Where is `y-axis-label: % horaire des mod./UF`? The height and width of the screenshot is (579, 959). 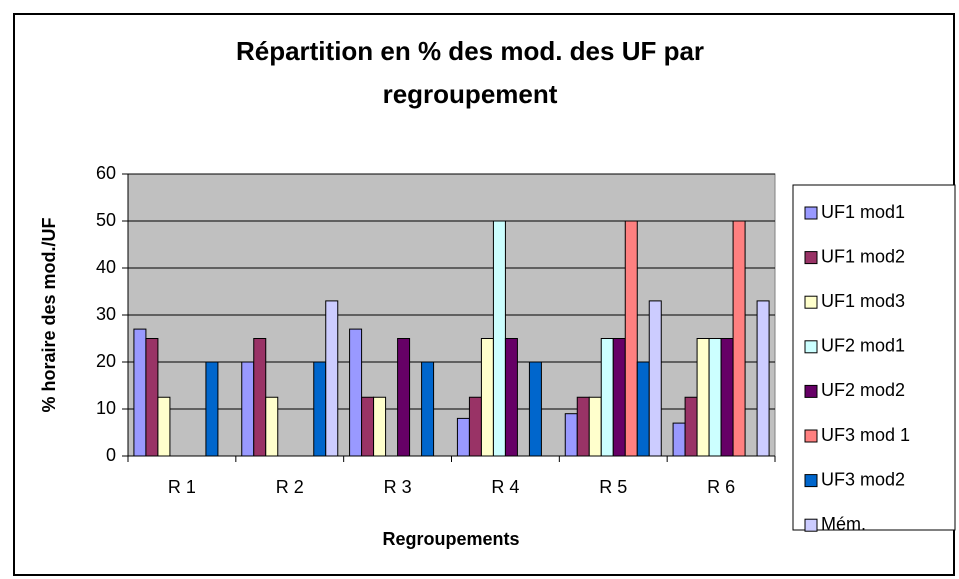 y-axis-label: % horaire des mod./UF is located at coordinates (49, 314).